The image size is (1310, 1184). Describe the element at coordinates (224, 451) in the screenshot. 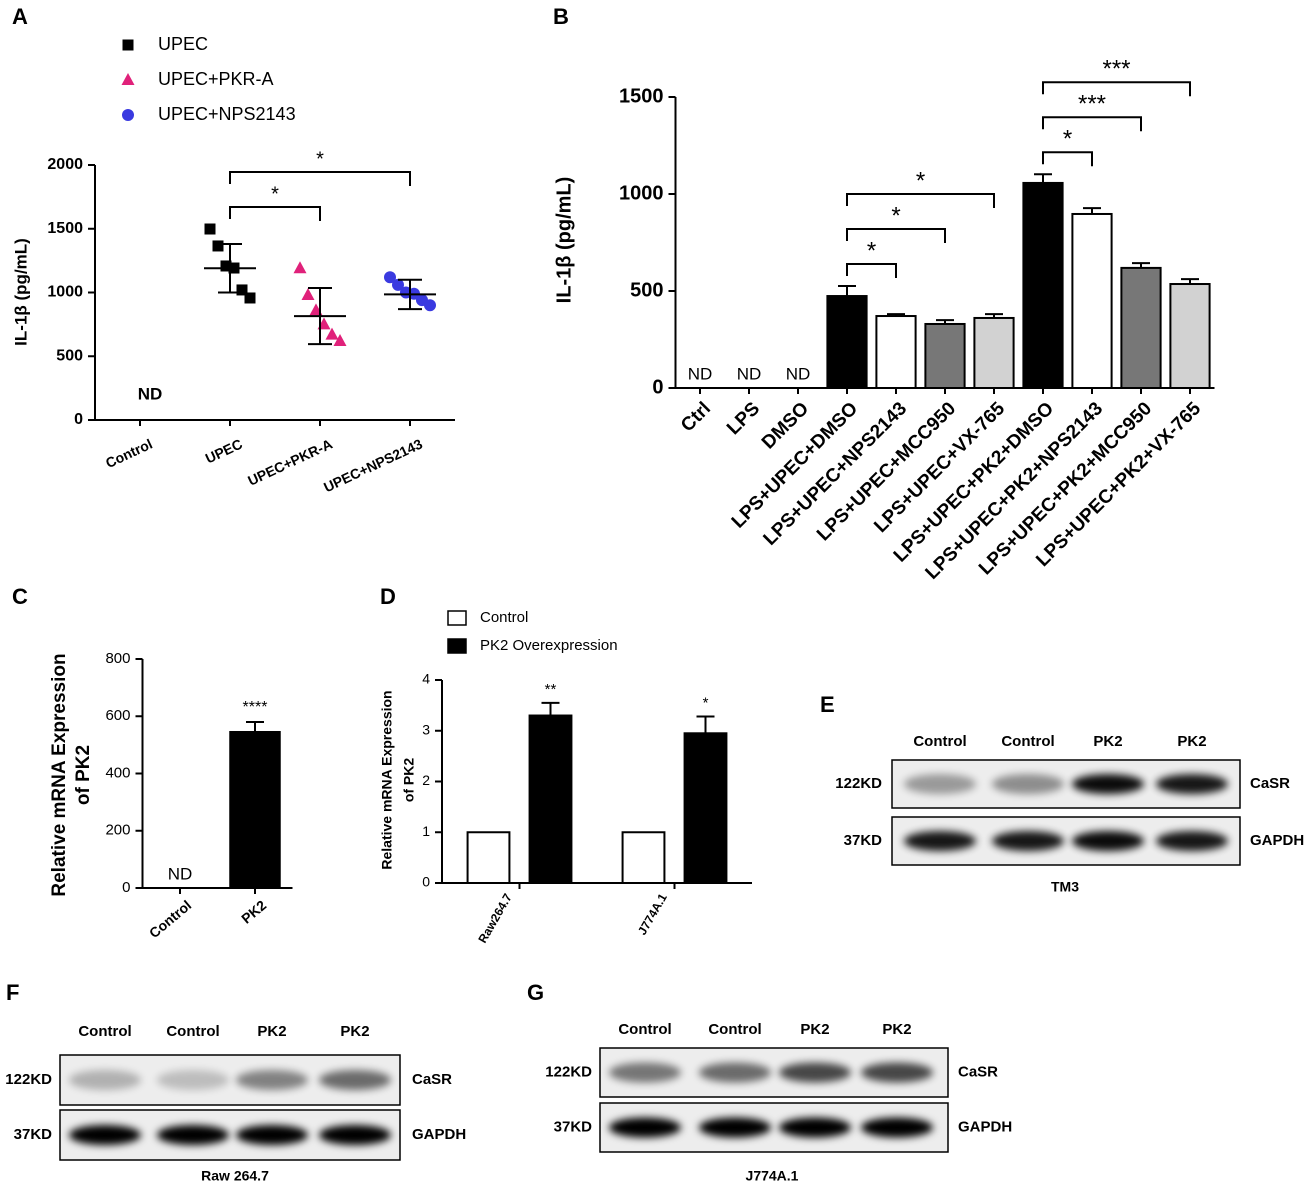

I see `x-tick-label: UPEC` at that location.